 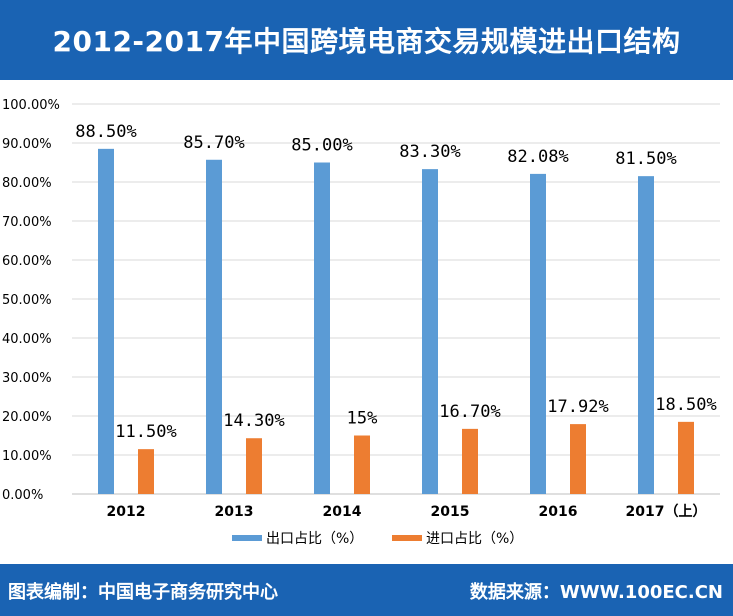 I want to click on y-tick-label: 0.00%, so click(x=22, y=495).